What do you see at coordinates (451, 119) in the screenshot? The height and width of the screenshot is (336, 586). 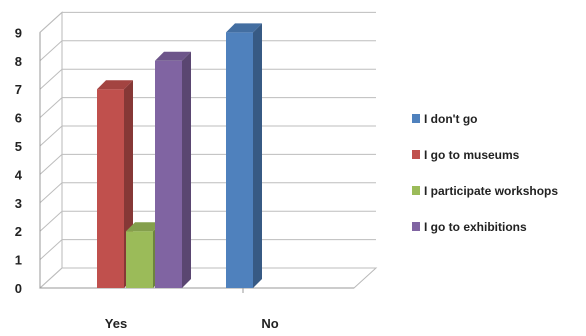 I see `legend-label: I don't go` at bounding box center [451, 119].